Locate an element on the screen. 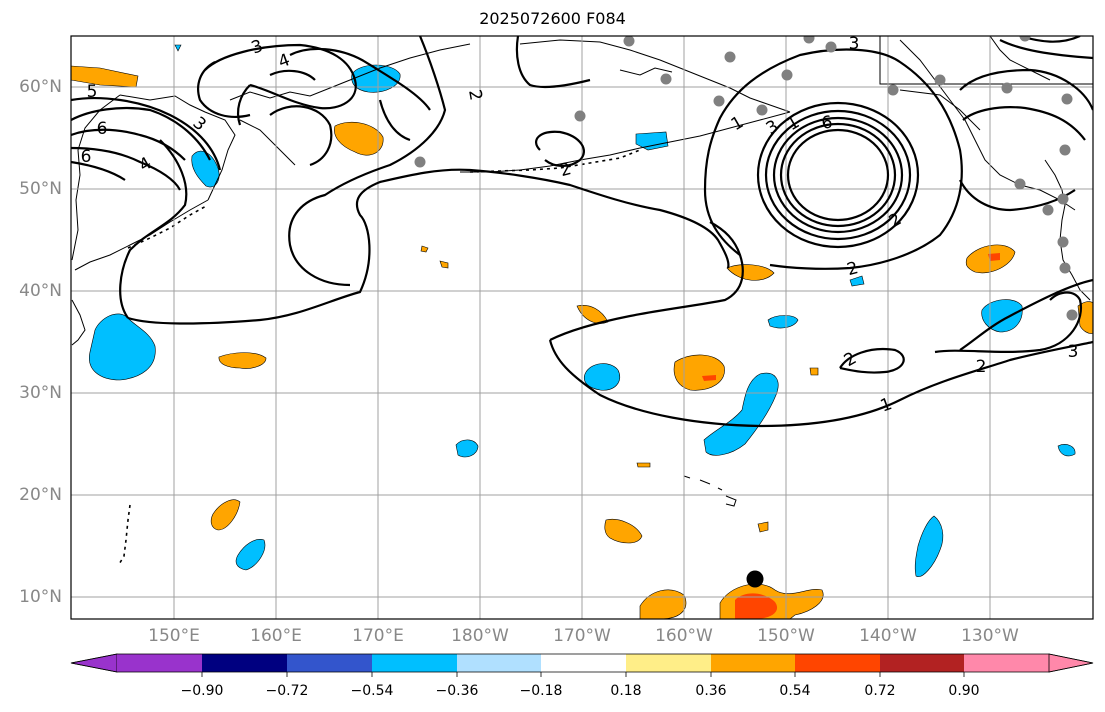 The image size is (1105, 712). colorbar-tick-label: −0.36 is located at coordinates (457, 691).